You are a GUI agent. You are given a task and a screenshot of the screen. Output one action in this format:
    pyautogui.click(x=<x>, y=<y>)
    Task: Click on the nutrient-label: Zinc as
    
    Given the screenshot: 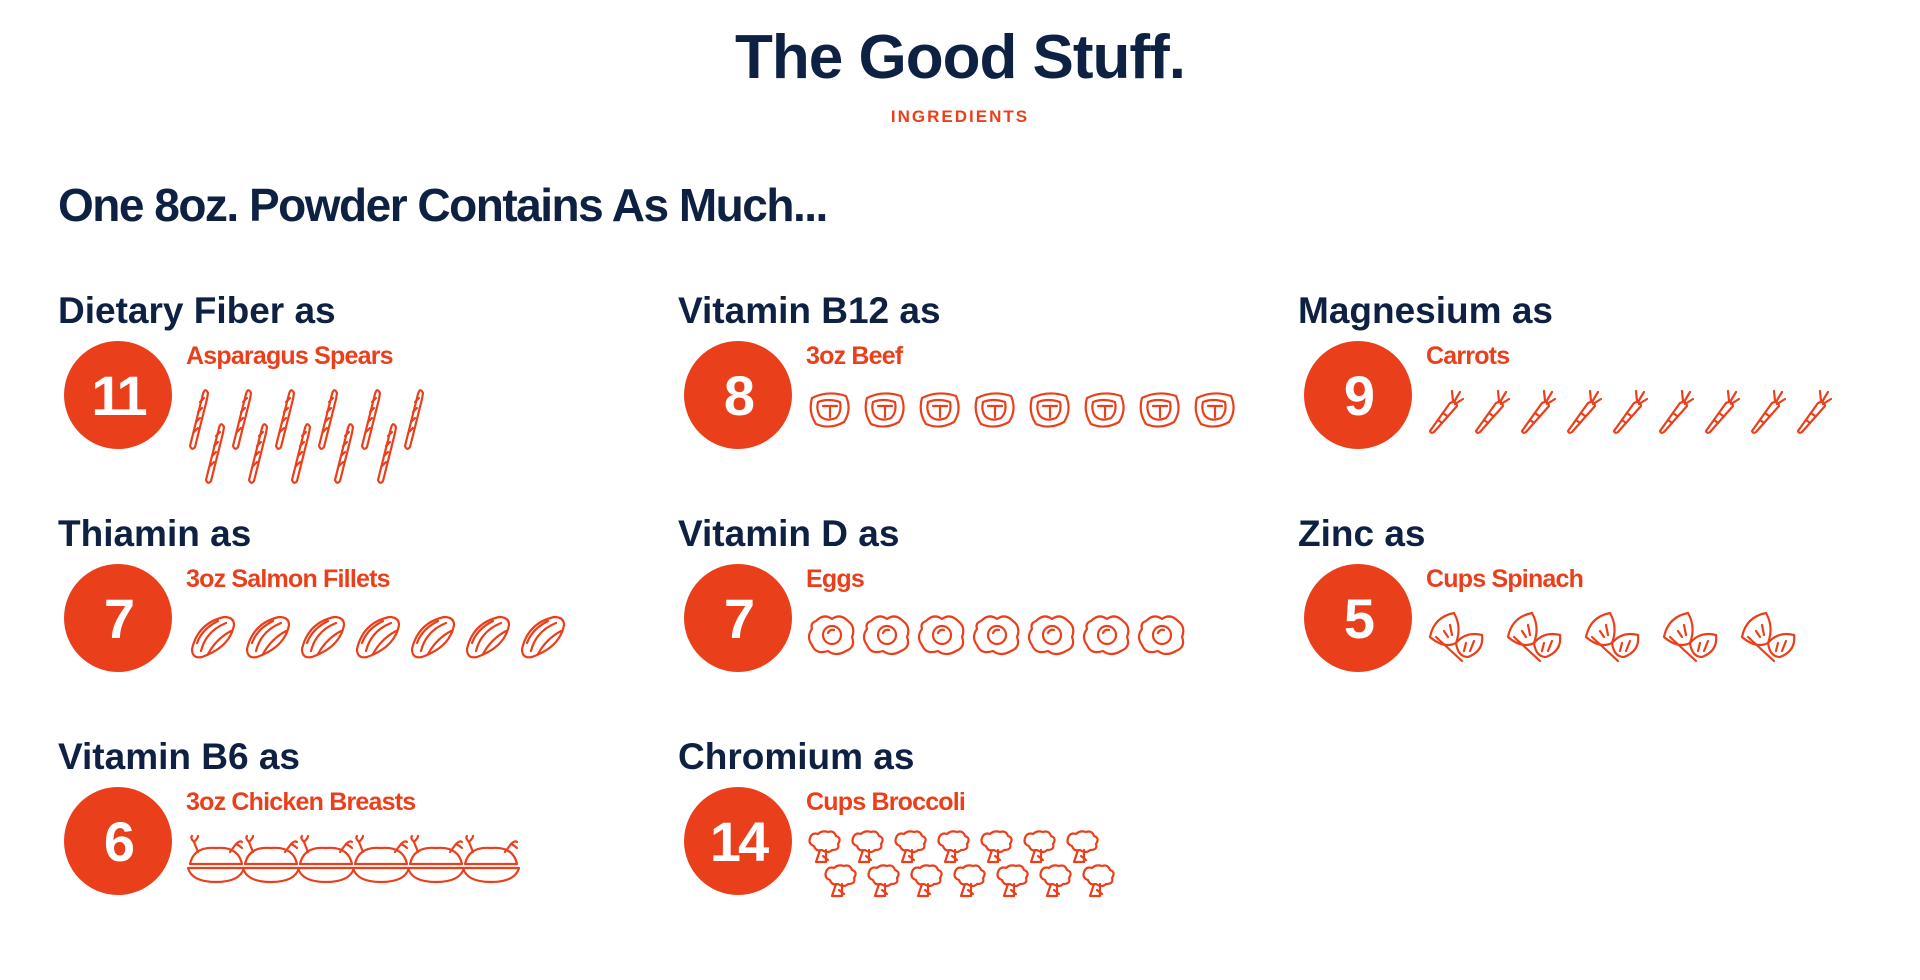 What is the action you would take?
    pyautogui.click(x=1362, y=533)
    